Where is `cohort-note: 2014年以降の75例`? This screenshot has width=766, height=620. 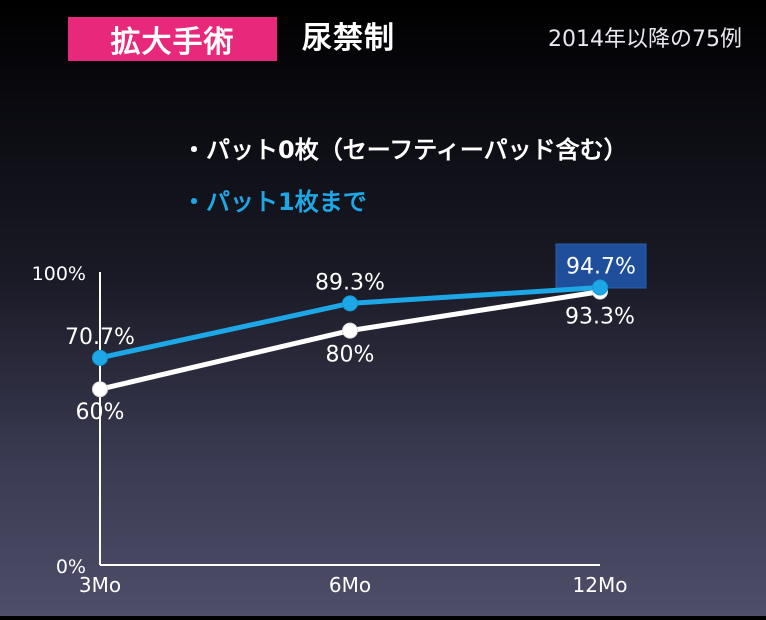
cohort-note: 2014年以降の75例 is located at coordinates (645, 39).